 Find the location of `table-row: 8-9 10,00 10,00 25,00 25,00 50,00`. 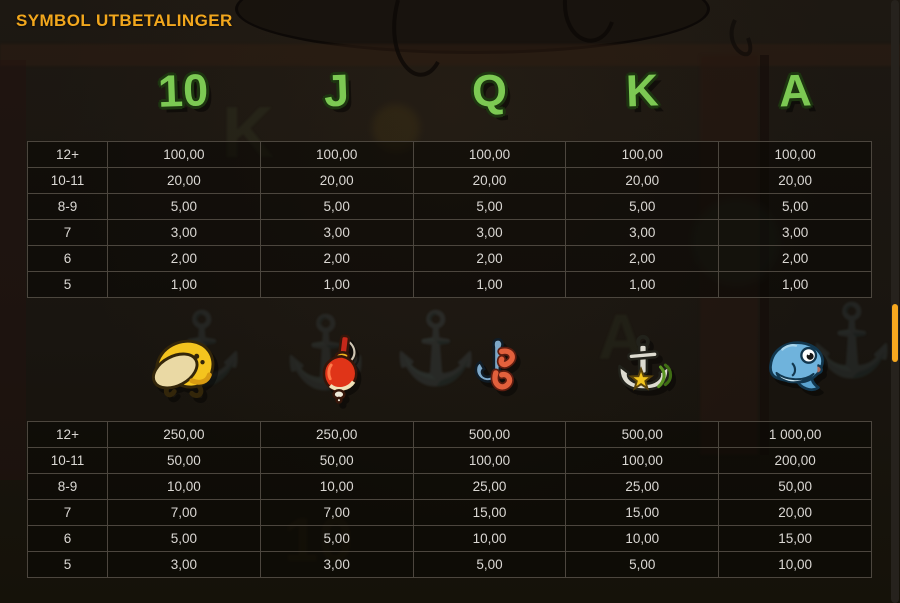

table-row: 8-9 10,00 10,00 25,00 25,00 50,00 is located at coordinates (449, 486).